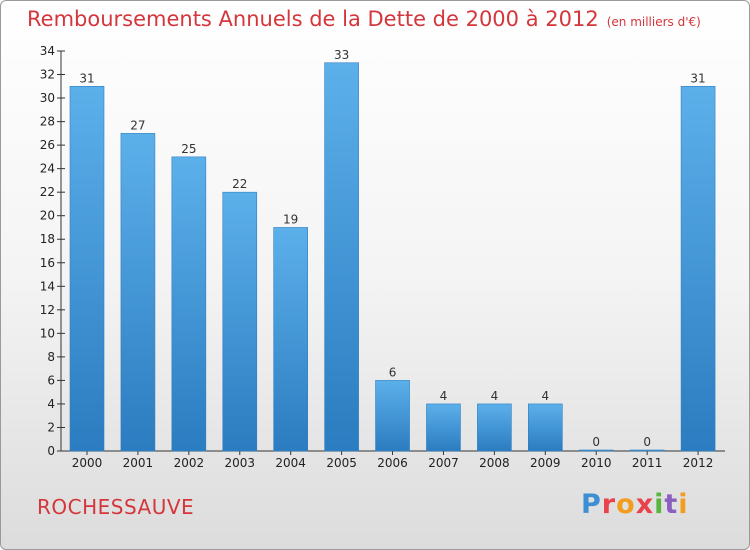 This screenshot has height=550, width=750. I want to click on y-tick-label: 30, so click(47, 98).